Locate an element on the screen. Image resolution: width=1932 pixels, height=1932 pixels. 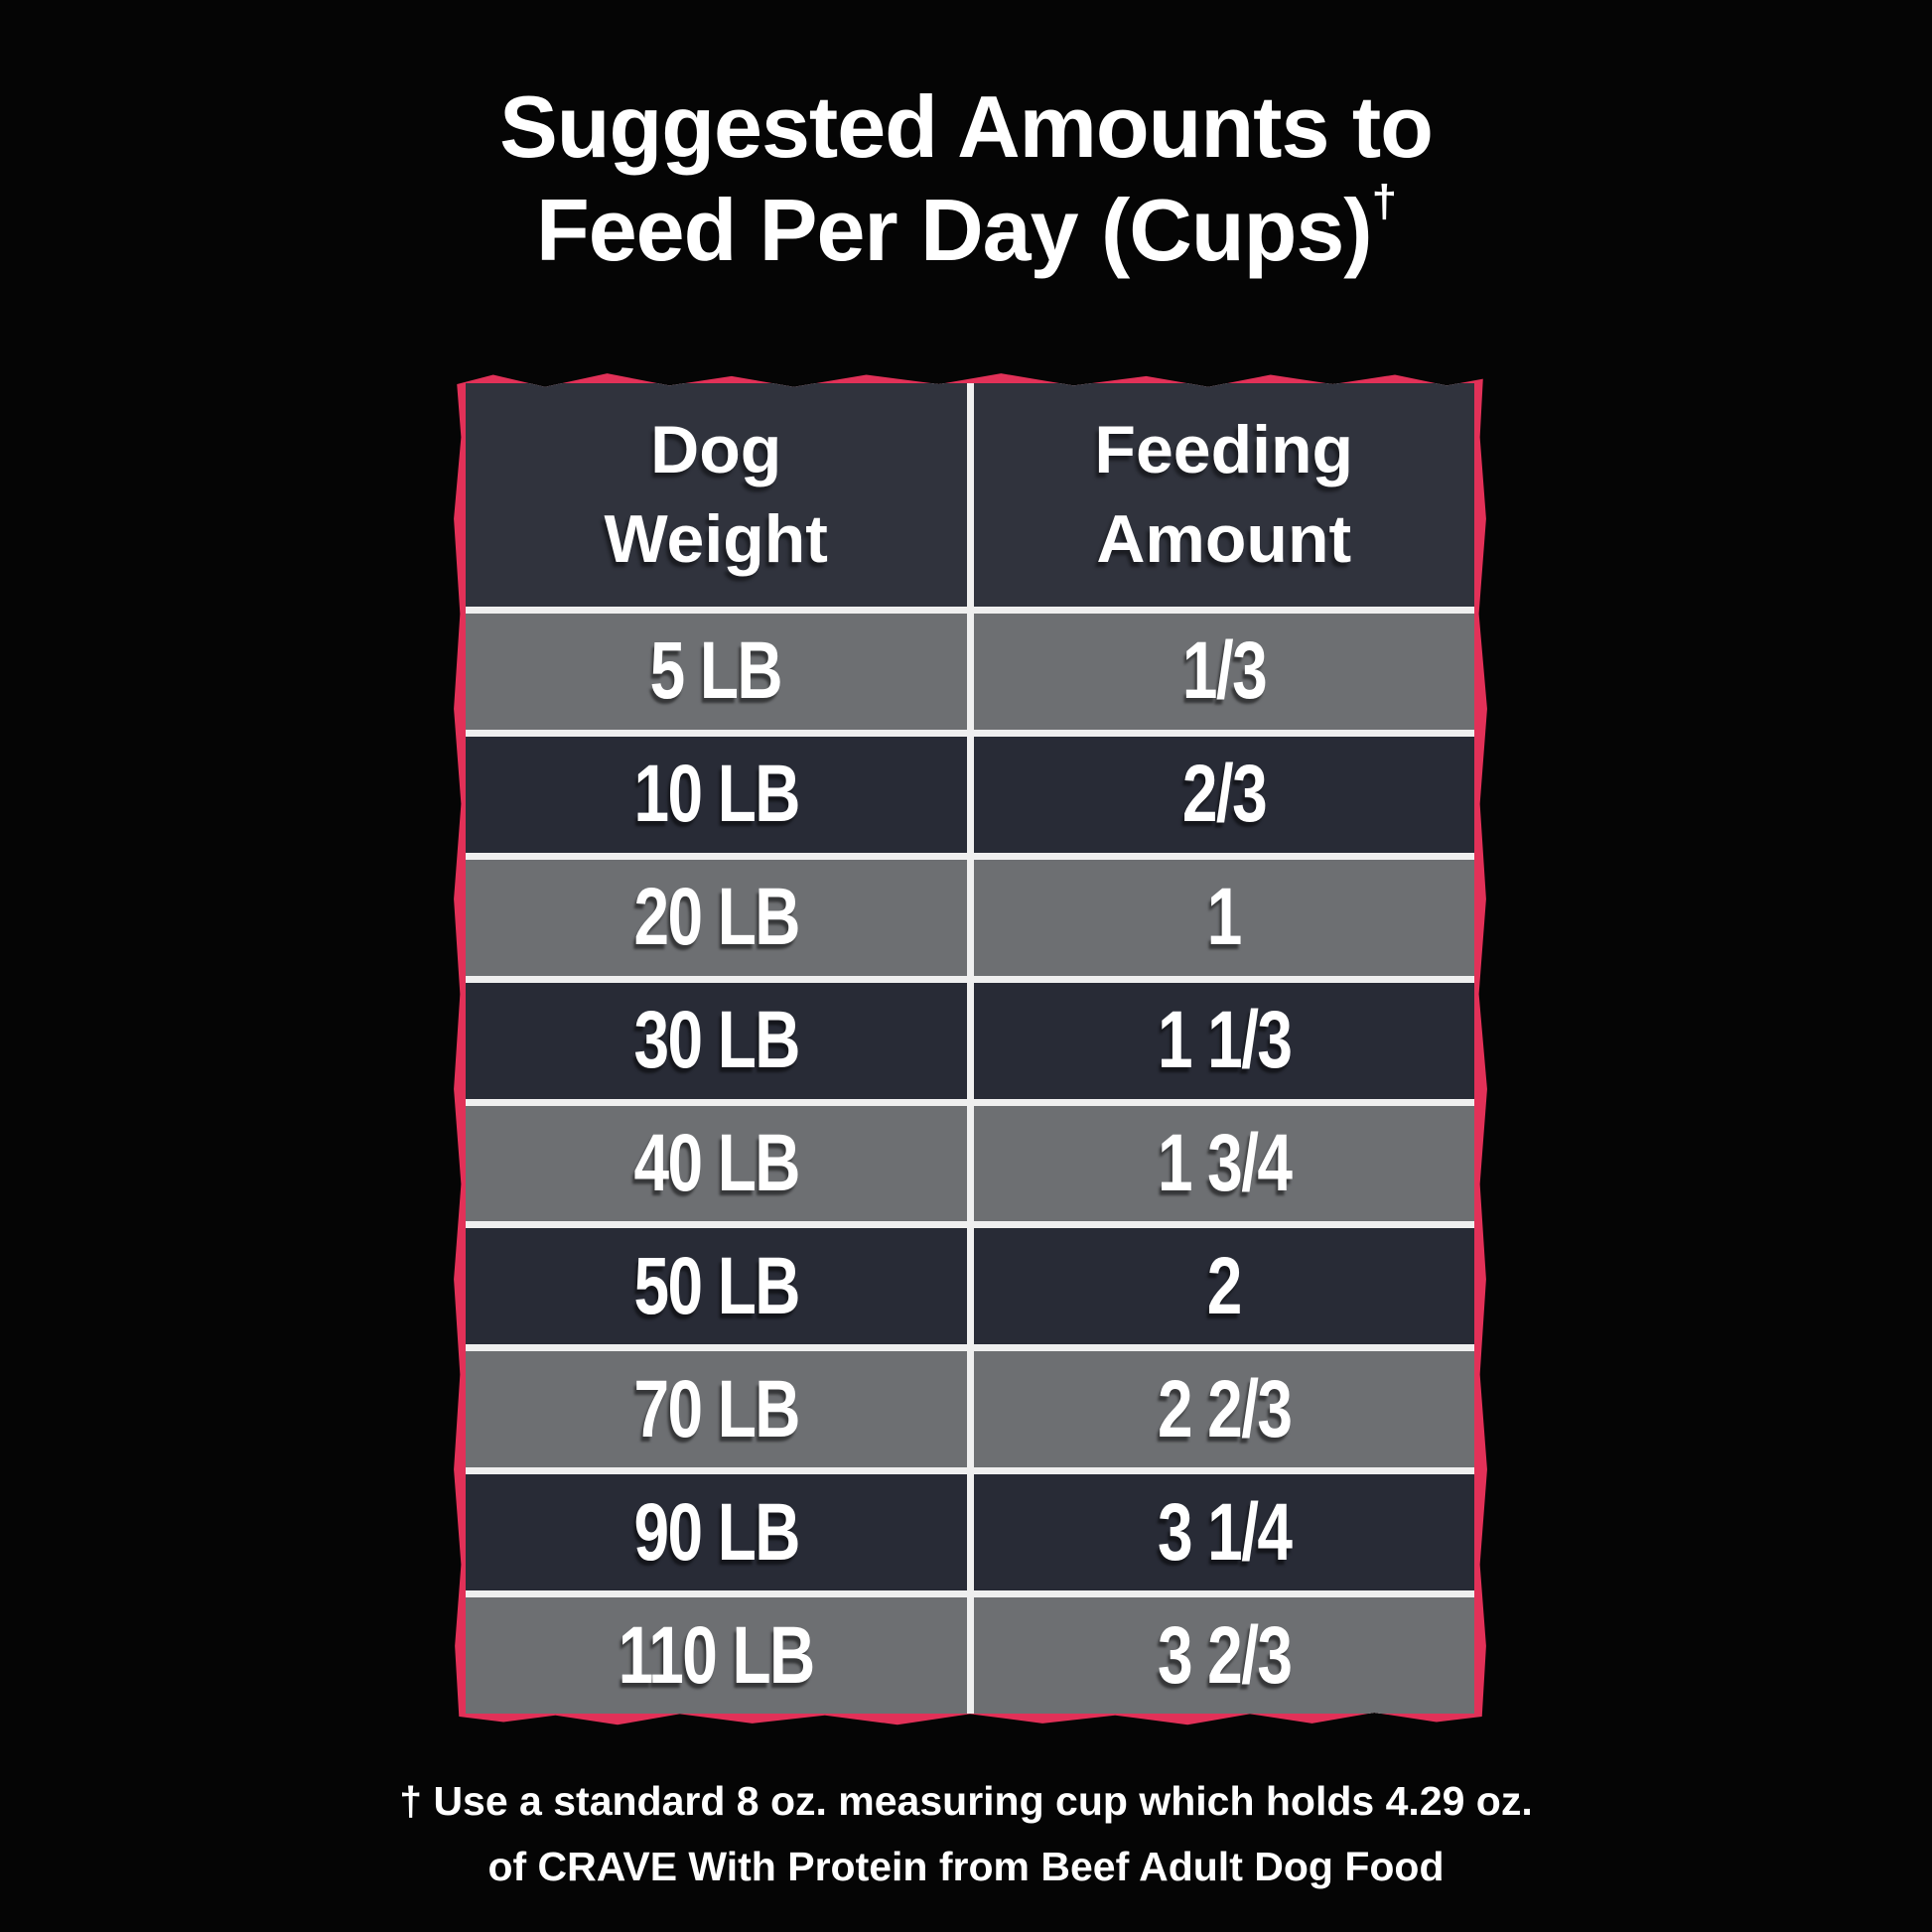
dog-weight-value: 40 LB is located at coordinates (716, 1162).